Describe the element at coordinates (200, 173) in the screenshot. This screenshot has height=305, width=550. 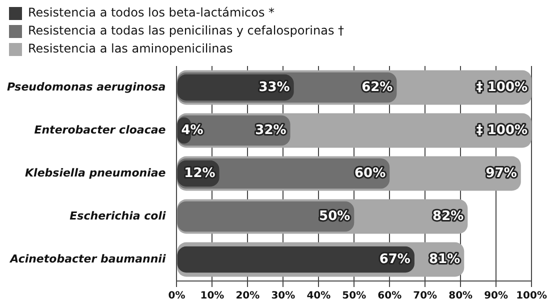
I see `data-label: 12%` at that location.